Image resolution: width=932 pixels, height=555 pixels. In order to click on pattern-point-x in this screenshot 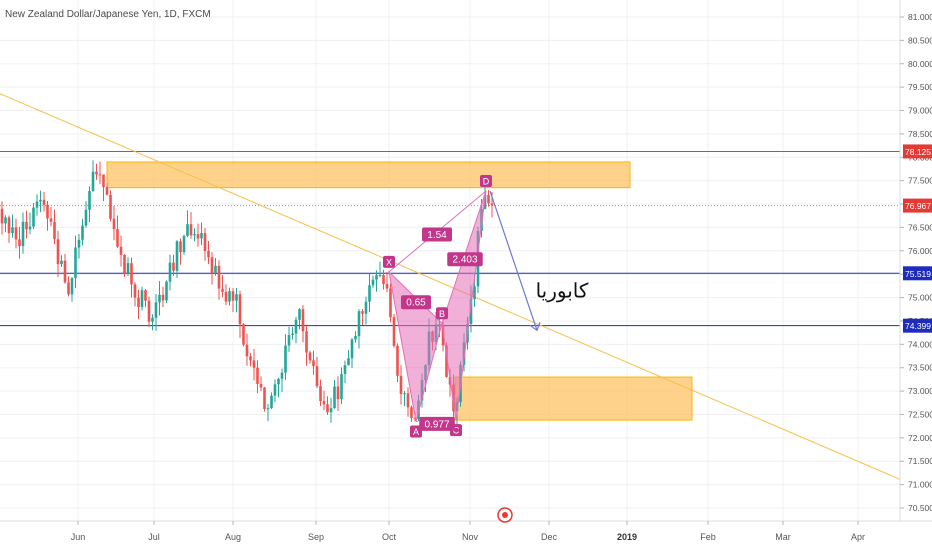, I will do `click(389, 261)`.